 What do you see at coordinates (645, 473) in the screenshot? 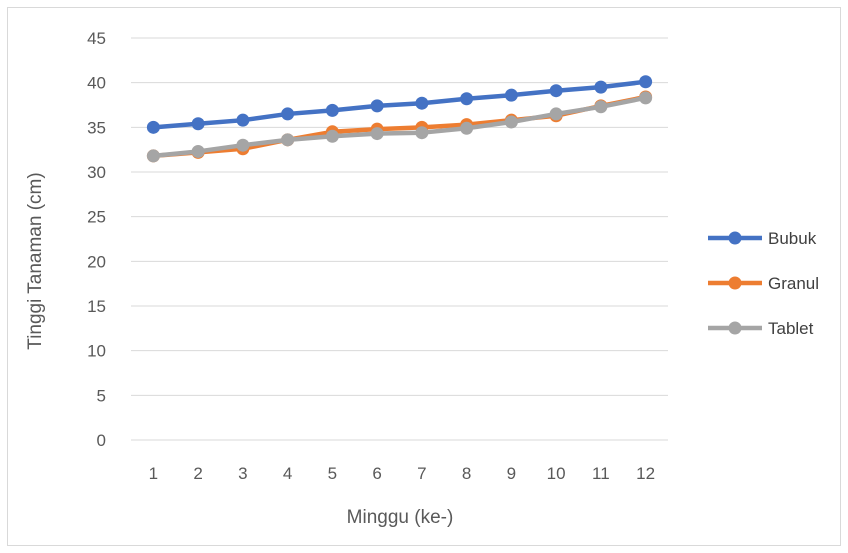
I see `x-tick-label: 12` at bounding box center [645, 473].